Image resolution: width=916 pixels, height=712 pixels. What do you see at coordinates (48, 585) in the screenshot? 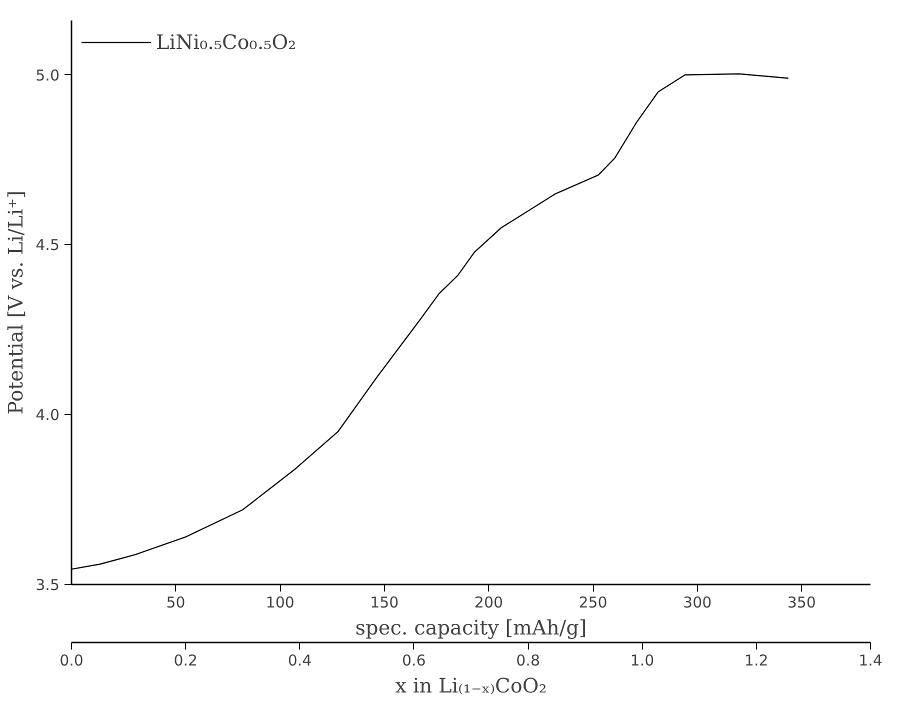
I see `y-tick-label: 3.5` at bounding box center [48, 585].